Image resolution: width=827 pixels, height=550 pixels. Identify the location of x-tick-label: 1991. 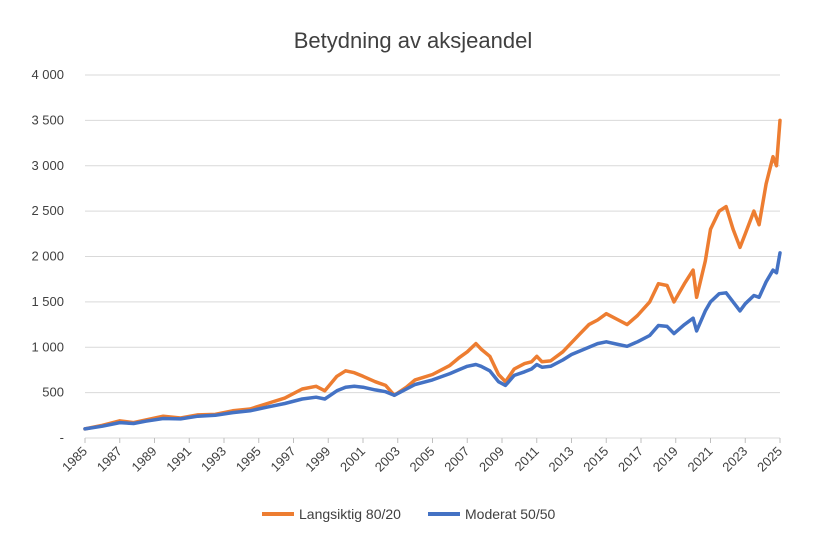
(178, 459).